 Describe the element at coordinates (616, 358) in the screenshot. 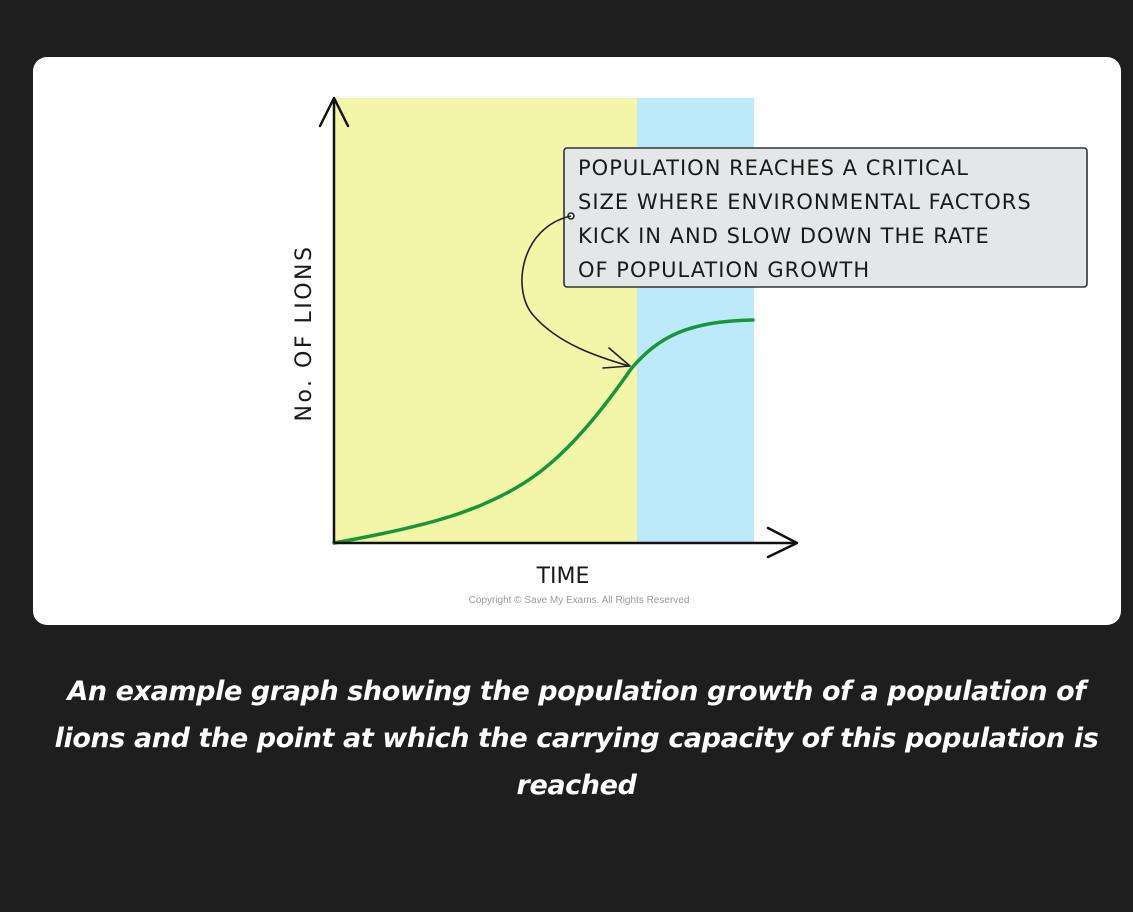

I see `pointer-arrowhead` at that location.